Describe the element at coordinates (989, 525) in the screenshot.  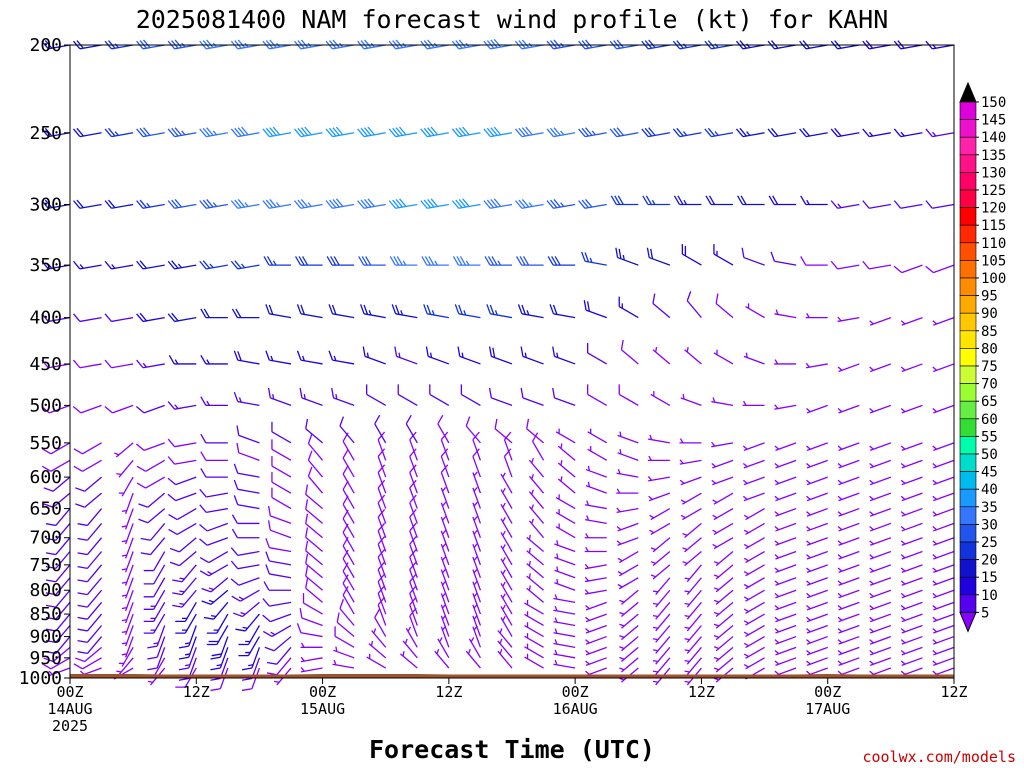
I see `colorbar-label: 30` at that location.